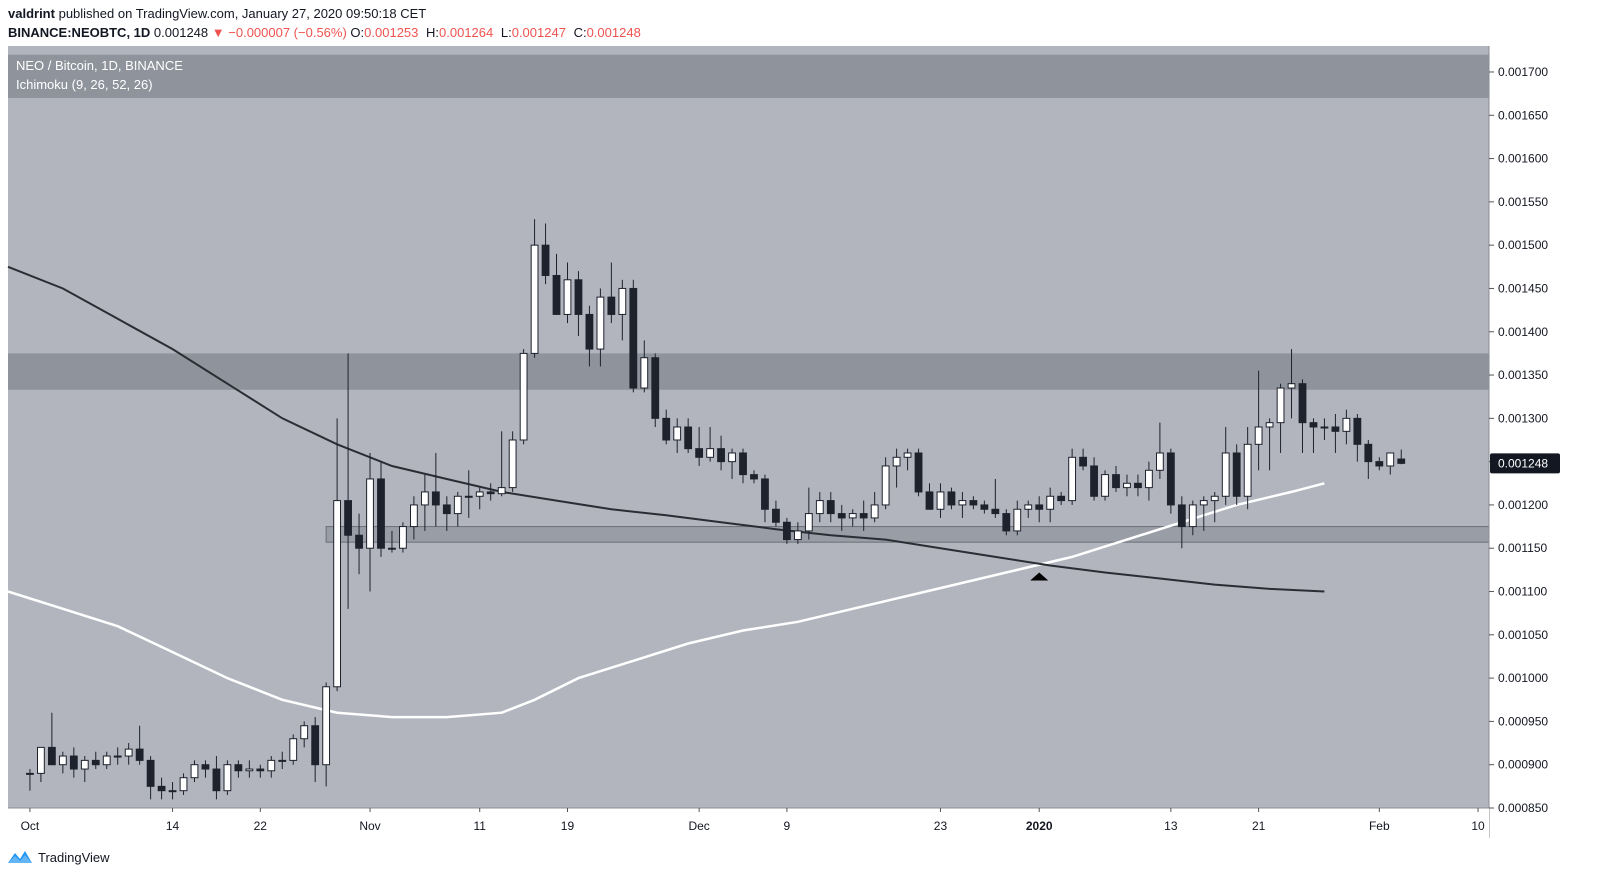 The width and height of the screenshot is (1597, 894). I want to click on price-axis, so click(1543, 442).